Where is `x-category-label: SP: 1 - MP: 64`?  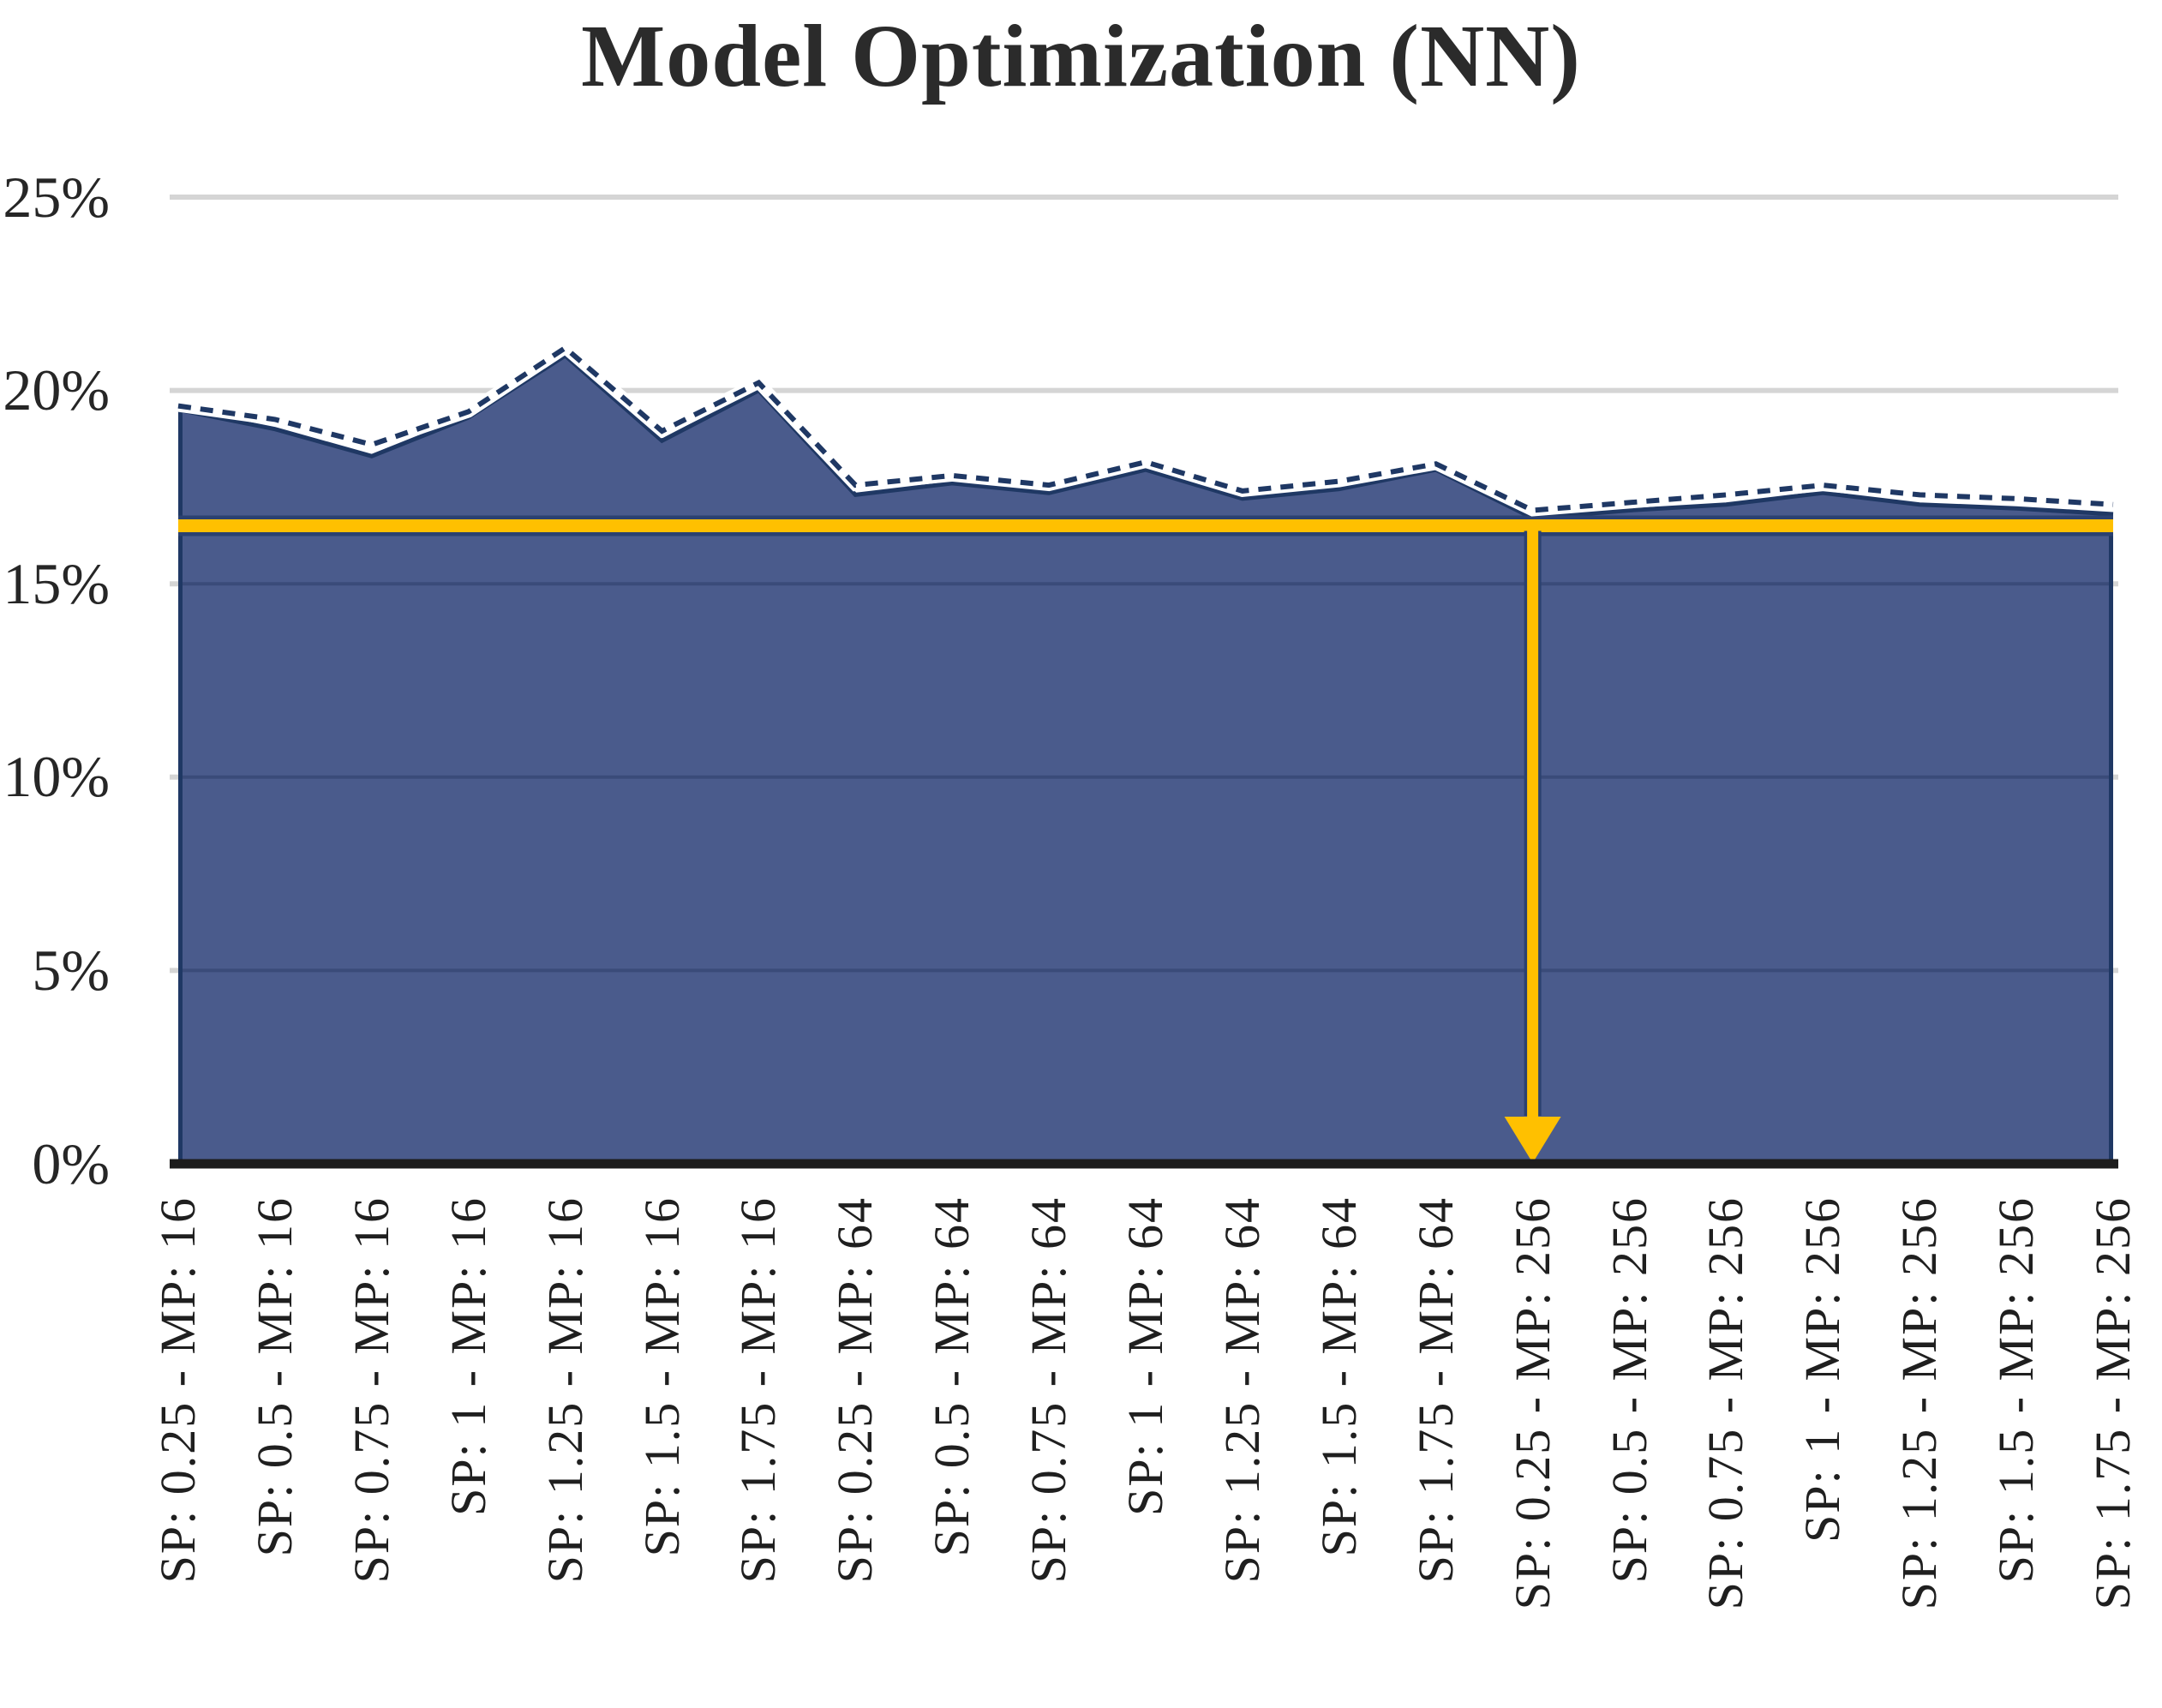
x-category-label: SP: 1 - MP: 64 is located at coordinates (1145, 1356).